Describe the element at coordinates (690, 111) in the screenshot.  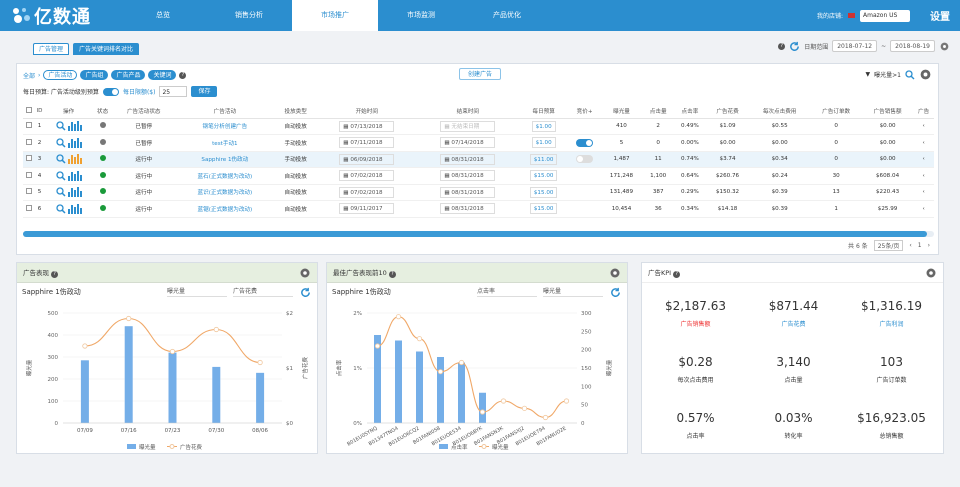
I see `column-header: 点击率` at that location.